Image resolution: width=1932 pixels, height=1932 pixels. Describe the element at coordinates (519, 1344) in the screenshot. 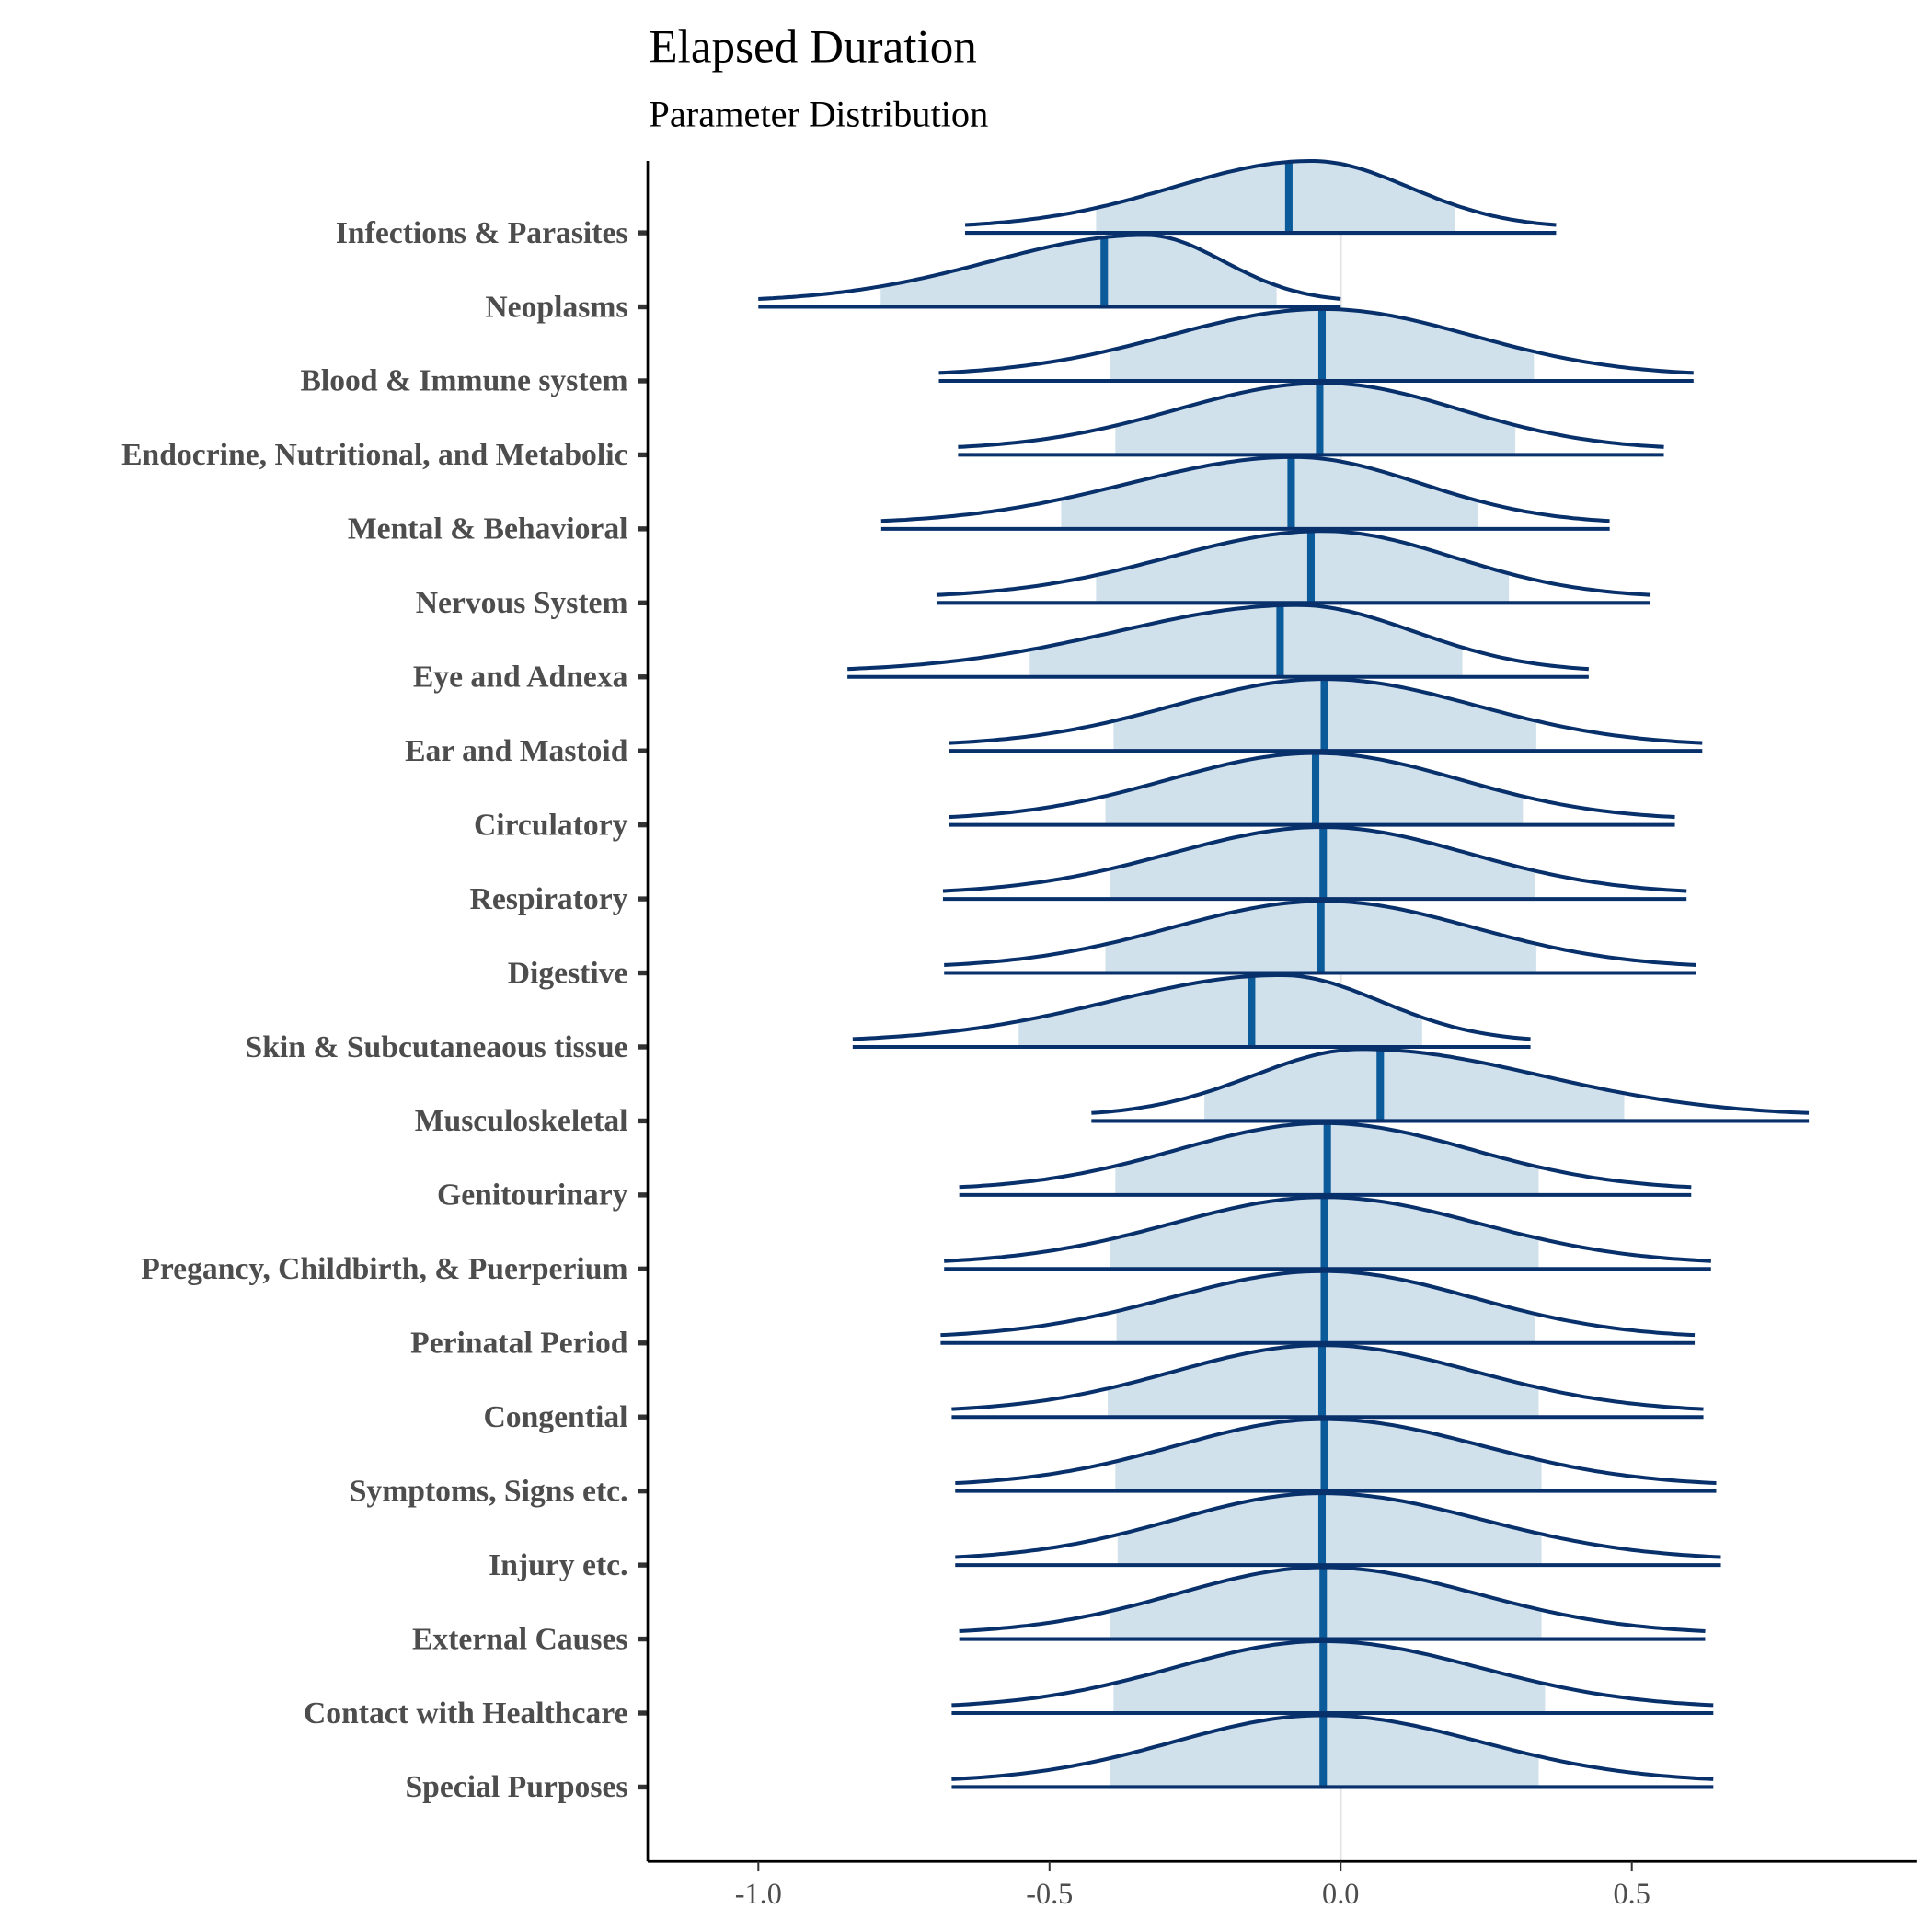

I see `y-tick-label: Perinatal Period` at that location.